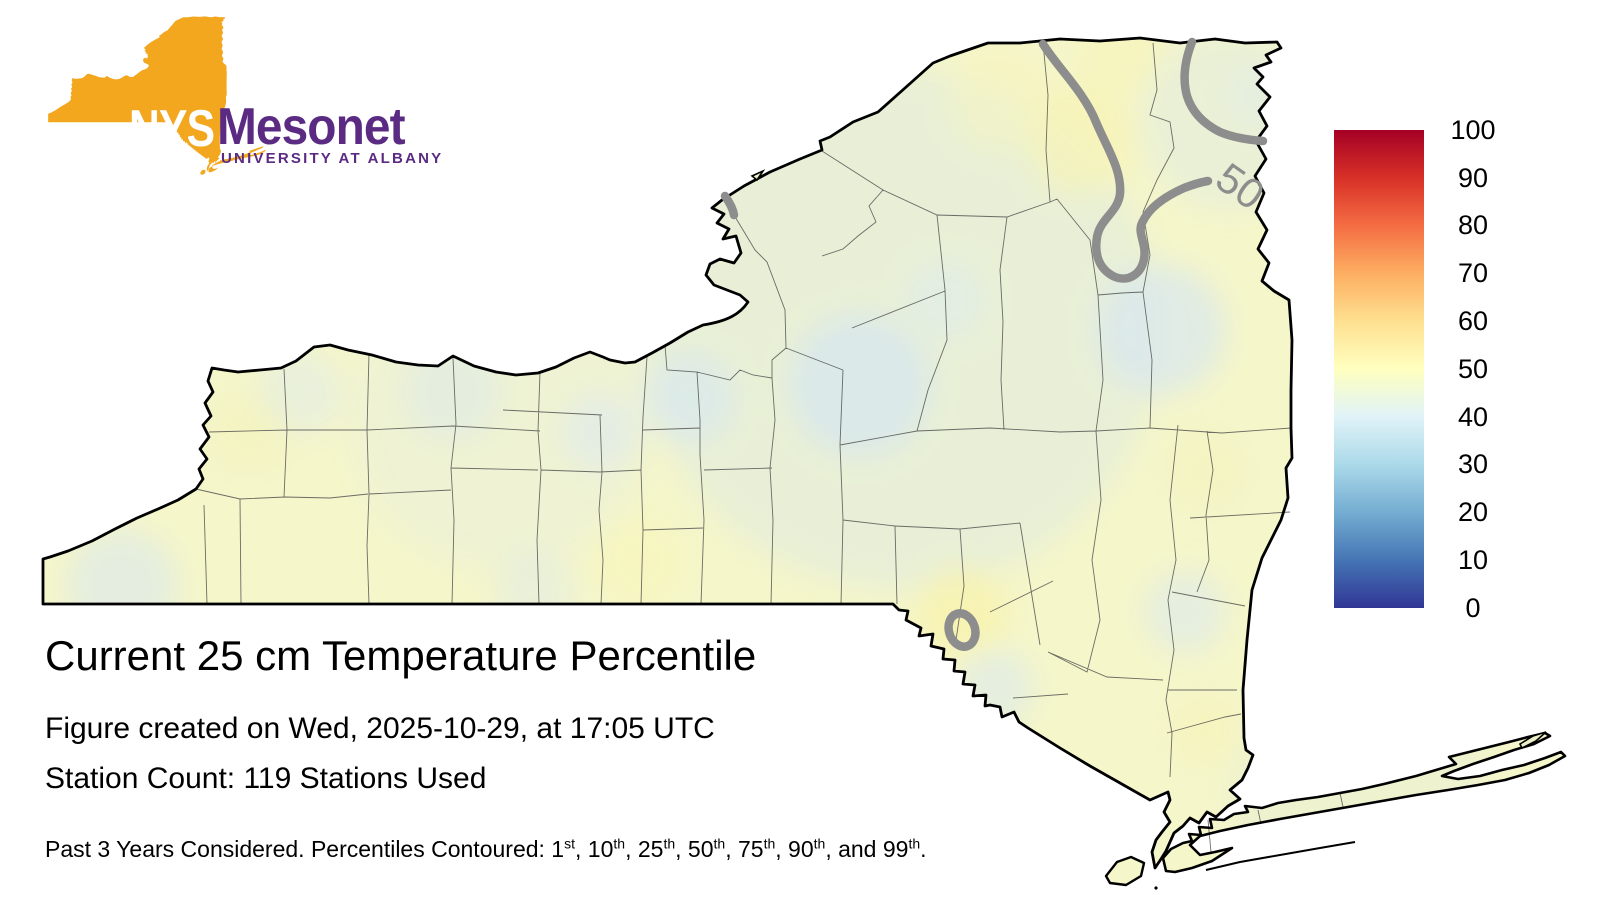 This screenshot has height=900, width=1600. I want to click on footnote-text: , 25, so click(644, 849).